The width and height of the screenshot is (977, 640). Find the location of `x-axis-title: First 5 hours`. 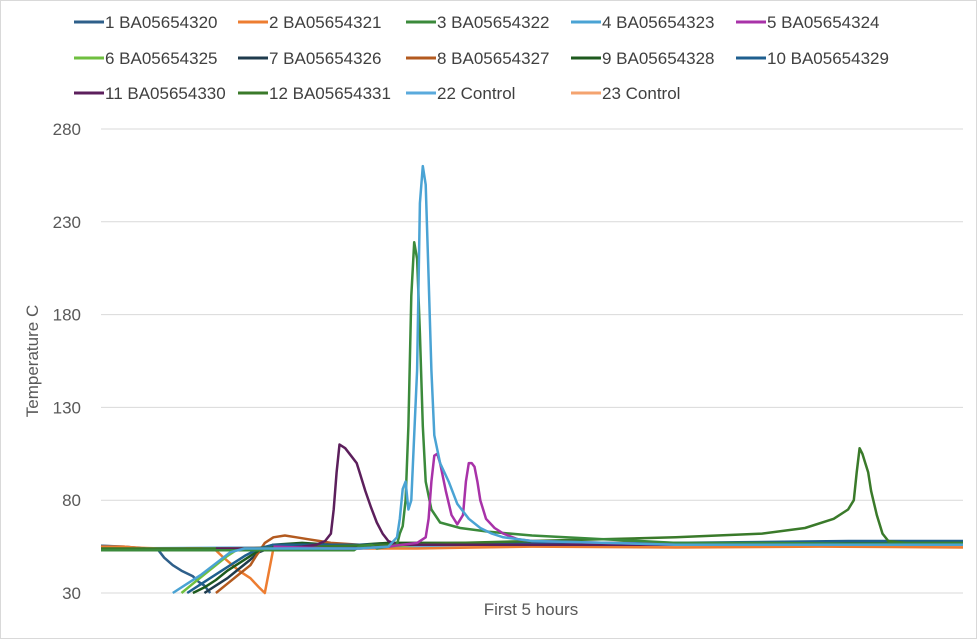

x-axis-title: First 5 hours is located at coordinates (531, 609).